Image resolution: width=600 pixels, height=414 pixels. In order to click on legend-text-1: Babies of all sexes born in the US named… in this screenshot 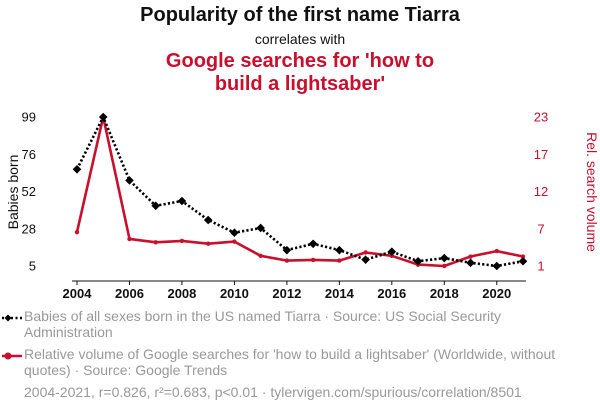, I will do `click(262, 324)`.